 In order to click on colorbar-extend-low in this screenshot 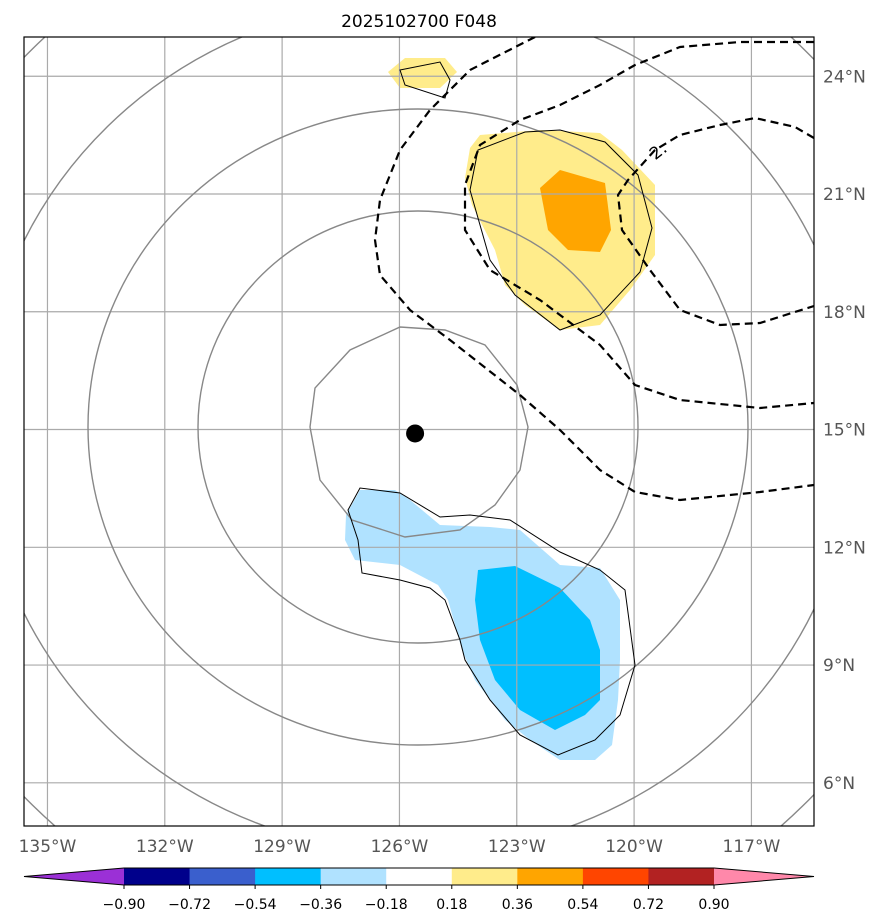, I will do `click(74, 876)`.